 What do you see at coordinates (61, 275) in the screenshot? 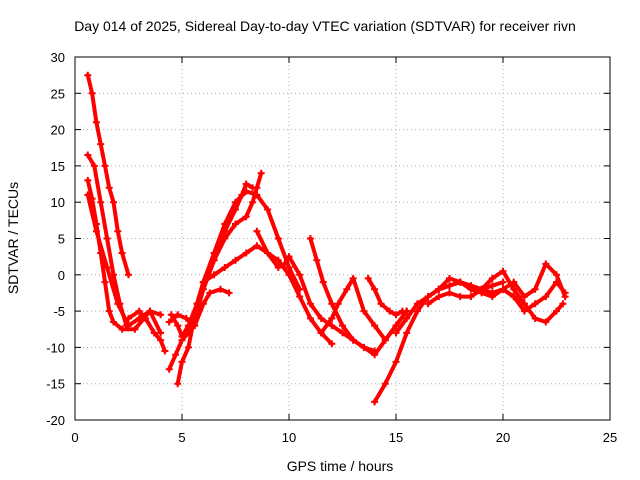
I see `y-tick-label: 0` at bounding box center [61, 275].